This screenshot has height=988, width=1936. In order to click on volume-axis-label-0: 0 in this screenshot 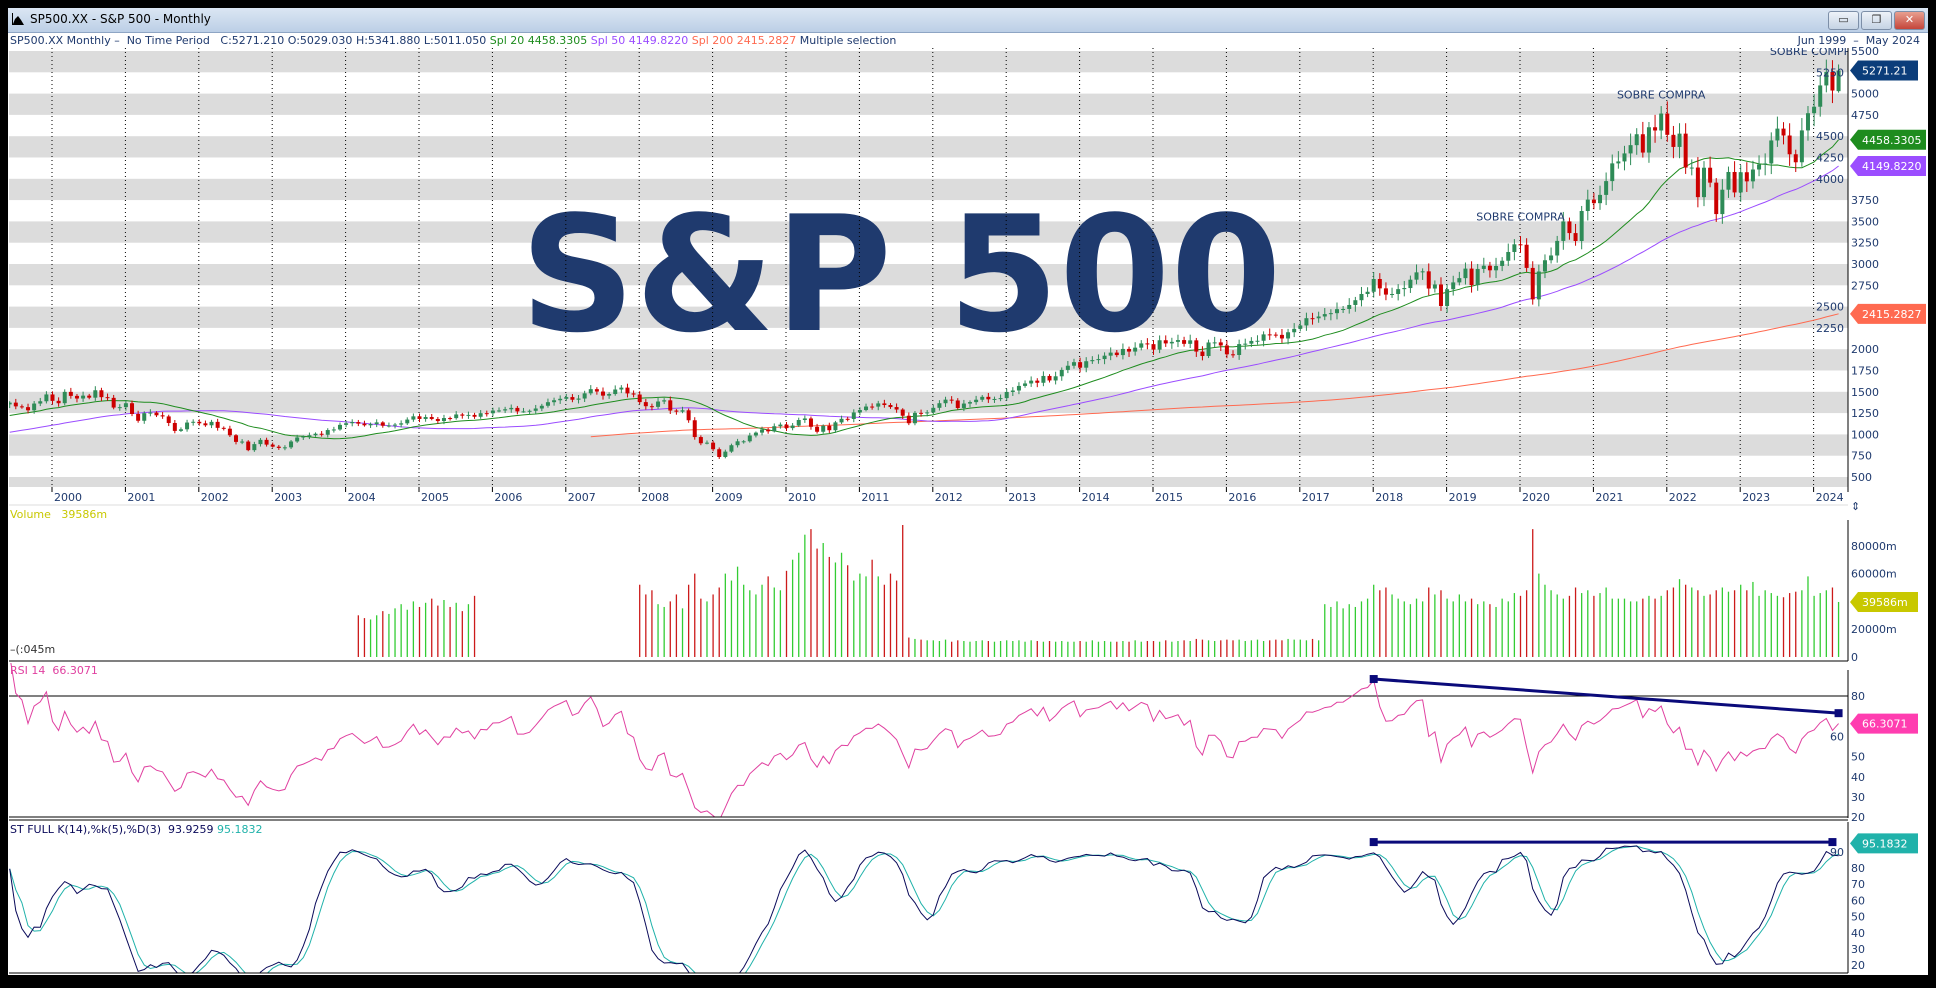, I will do `click(1854, 657)`.